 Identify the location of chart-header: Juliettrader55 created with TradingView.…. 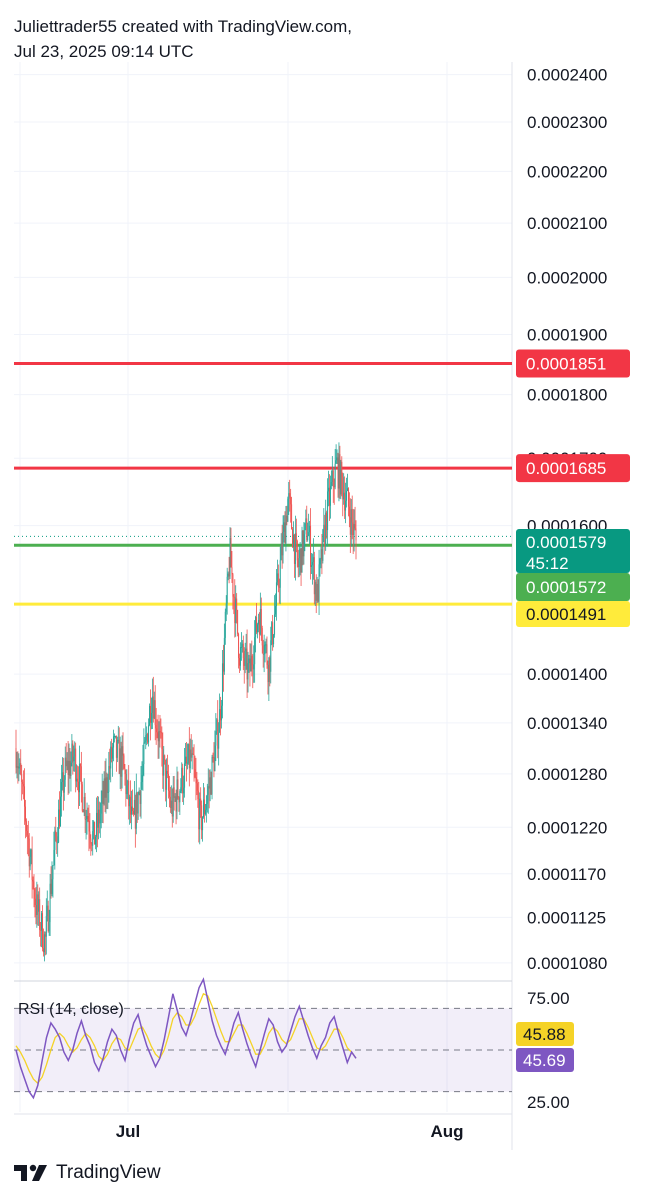
(183, 39).